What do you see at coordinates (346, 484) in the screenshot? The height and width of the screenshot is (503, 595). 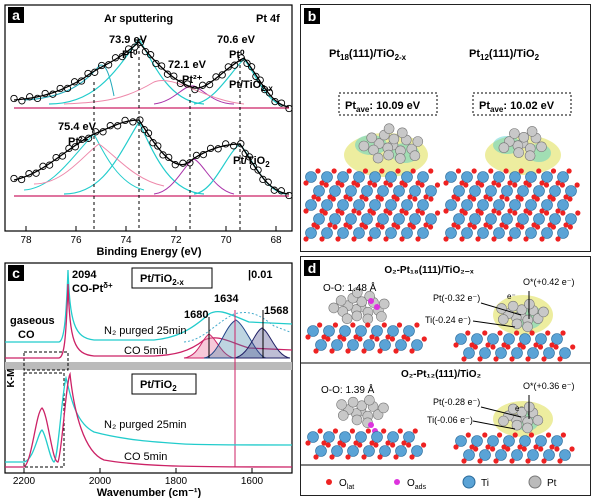 I see `legend-olat: Olat` at bounding box center [346, 484].